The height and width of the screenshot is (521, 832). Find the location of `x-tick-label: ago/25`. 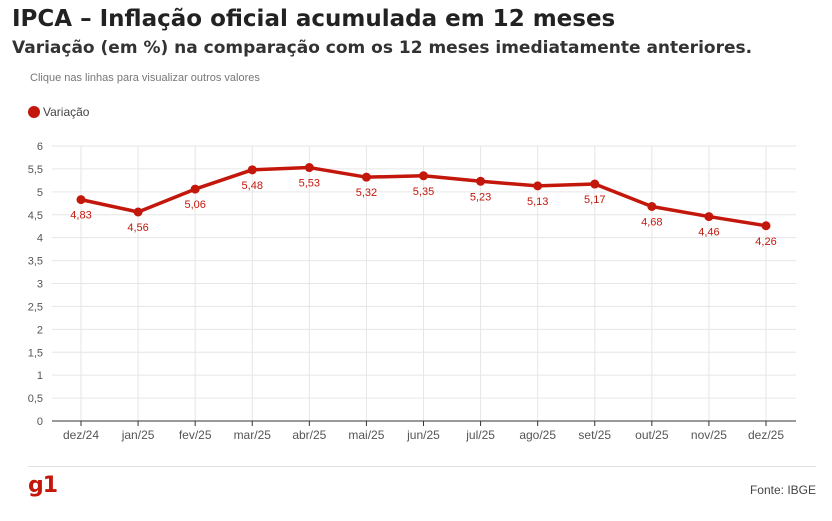

x-tick-label: ago/25 is located at coordinates (537, 435).